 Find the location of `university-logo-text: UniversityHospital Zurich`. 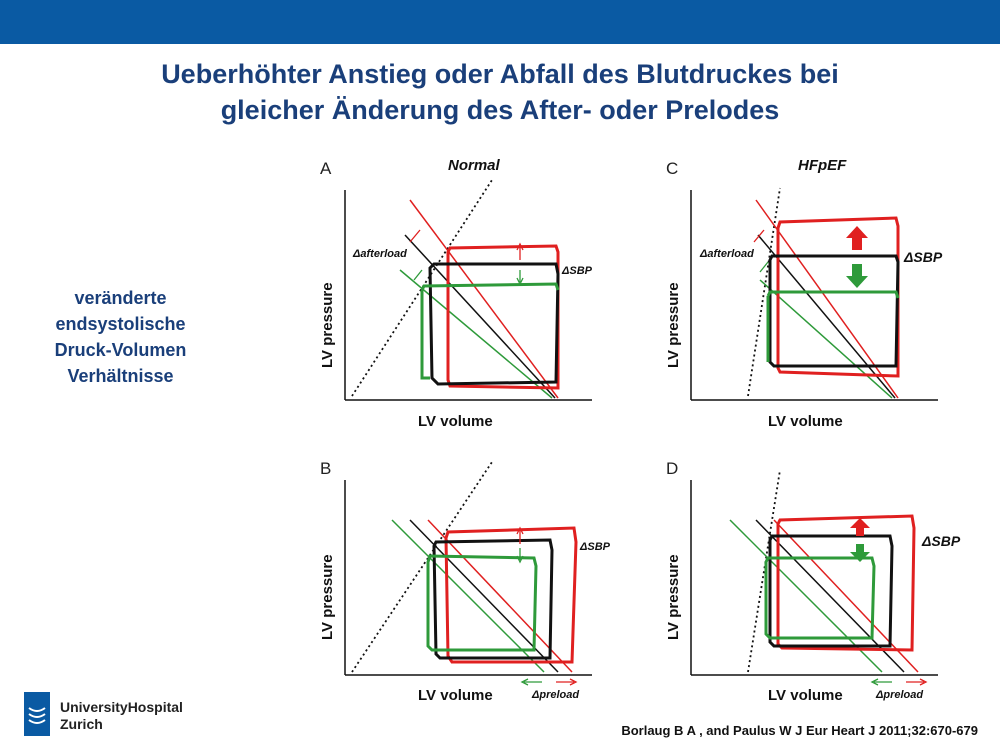

university-logo-text: UniversityHospital Zurich is located at coordinates (121, 716).